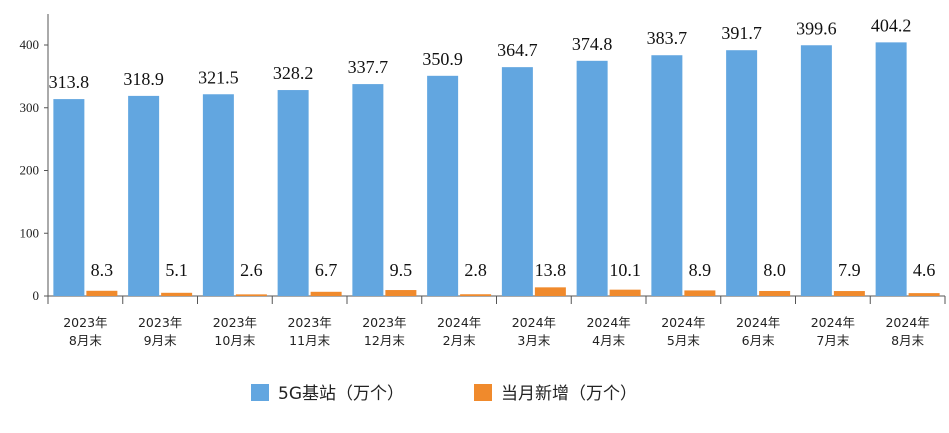 The width and height of the screenshot is (949, 433). Describe the element at coordinates (341, 394) in the screenshot. I see `legend-label: 5G基站（万个）` at that location.